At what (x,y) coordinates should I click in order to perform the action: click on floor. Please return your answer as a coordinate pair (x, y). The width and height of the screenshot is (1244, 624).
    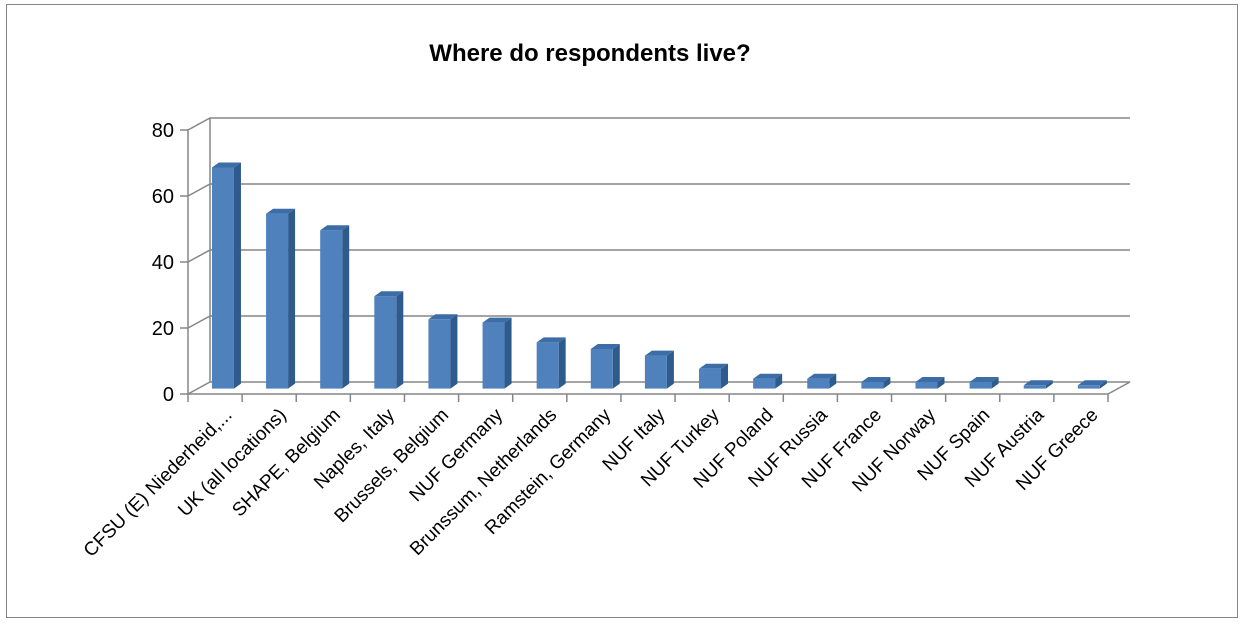
    Looking at the image, I should click on (659, 388).